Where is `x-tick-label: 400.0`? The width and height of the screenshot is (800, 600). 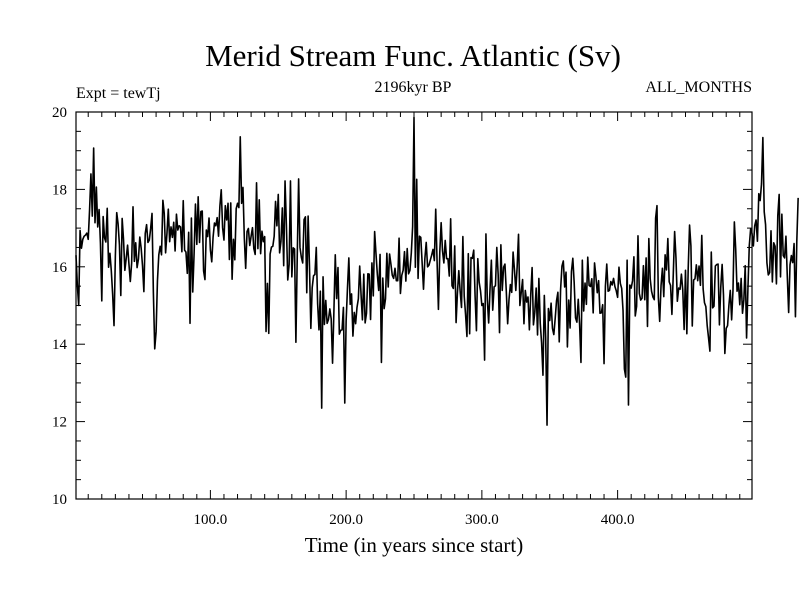 x-tick-label: 400.0 is located at coordinates (618, 520).